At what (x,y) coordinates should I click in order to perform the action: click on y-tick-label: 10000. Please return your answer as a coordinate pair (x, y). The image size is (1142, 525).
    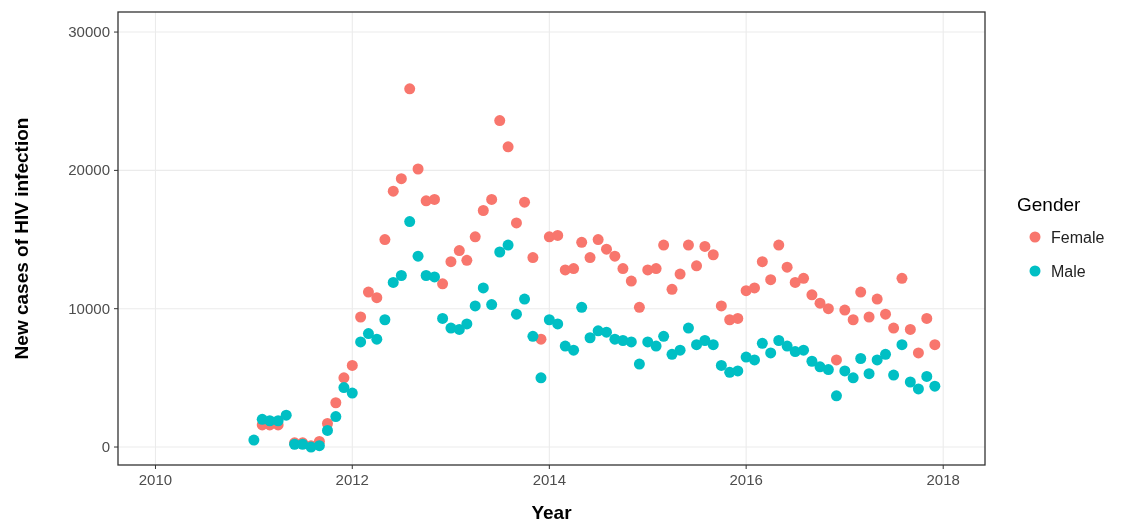
    Looking at the image, I should click on (89, 308).